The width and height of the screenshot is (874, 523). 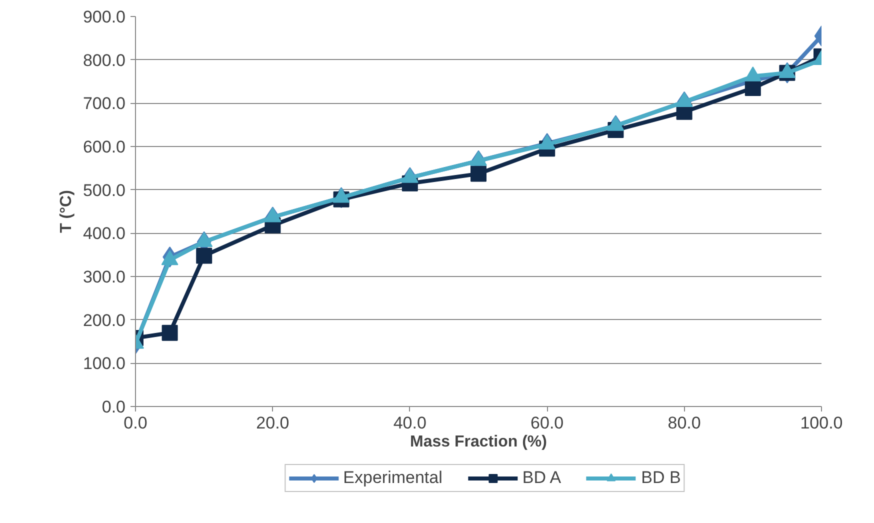 I want to click on legend-label: BD A, so click(x=542, y=478).